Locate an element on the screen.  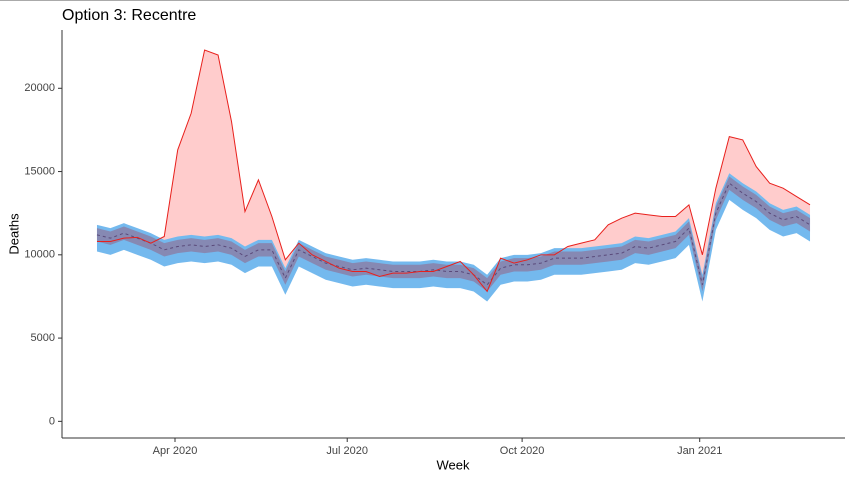
y-tick-label: 15000 is located at coordinates (39, 171).